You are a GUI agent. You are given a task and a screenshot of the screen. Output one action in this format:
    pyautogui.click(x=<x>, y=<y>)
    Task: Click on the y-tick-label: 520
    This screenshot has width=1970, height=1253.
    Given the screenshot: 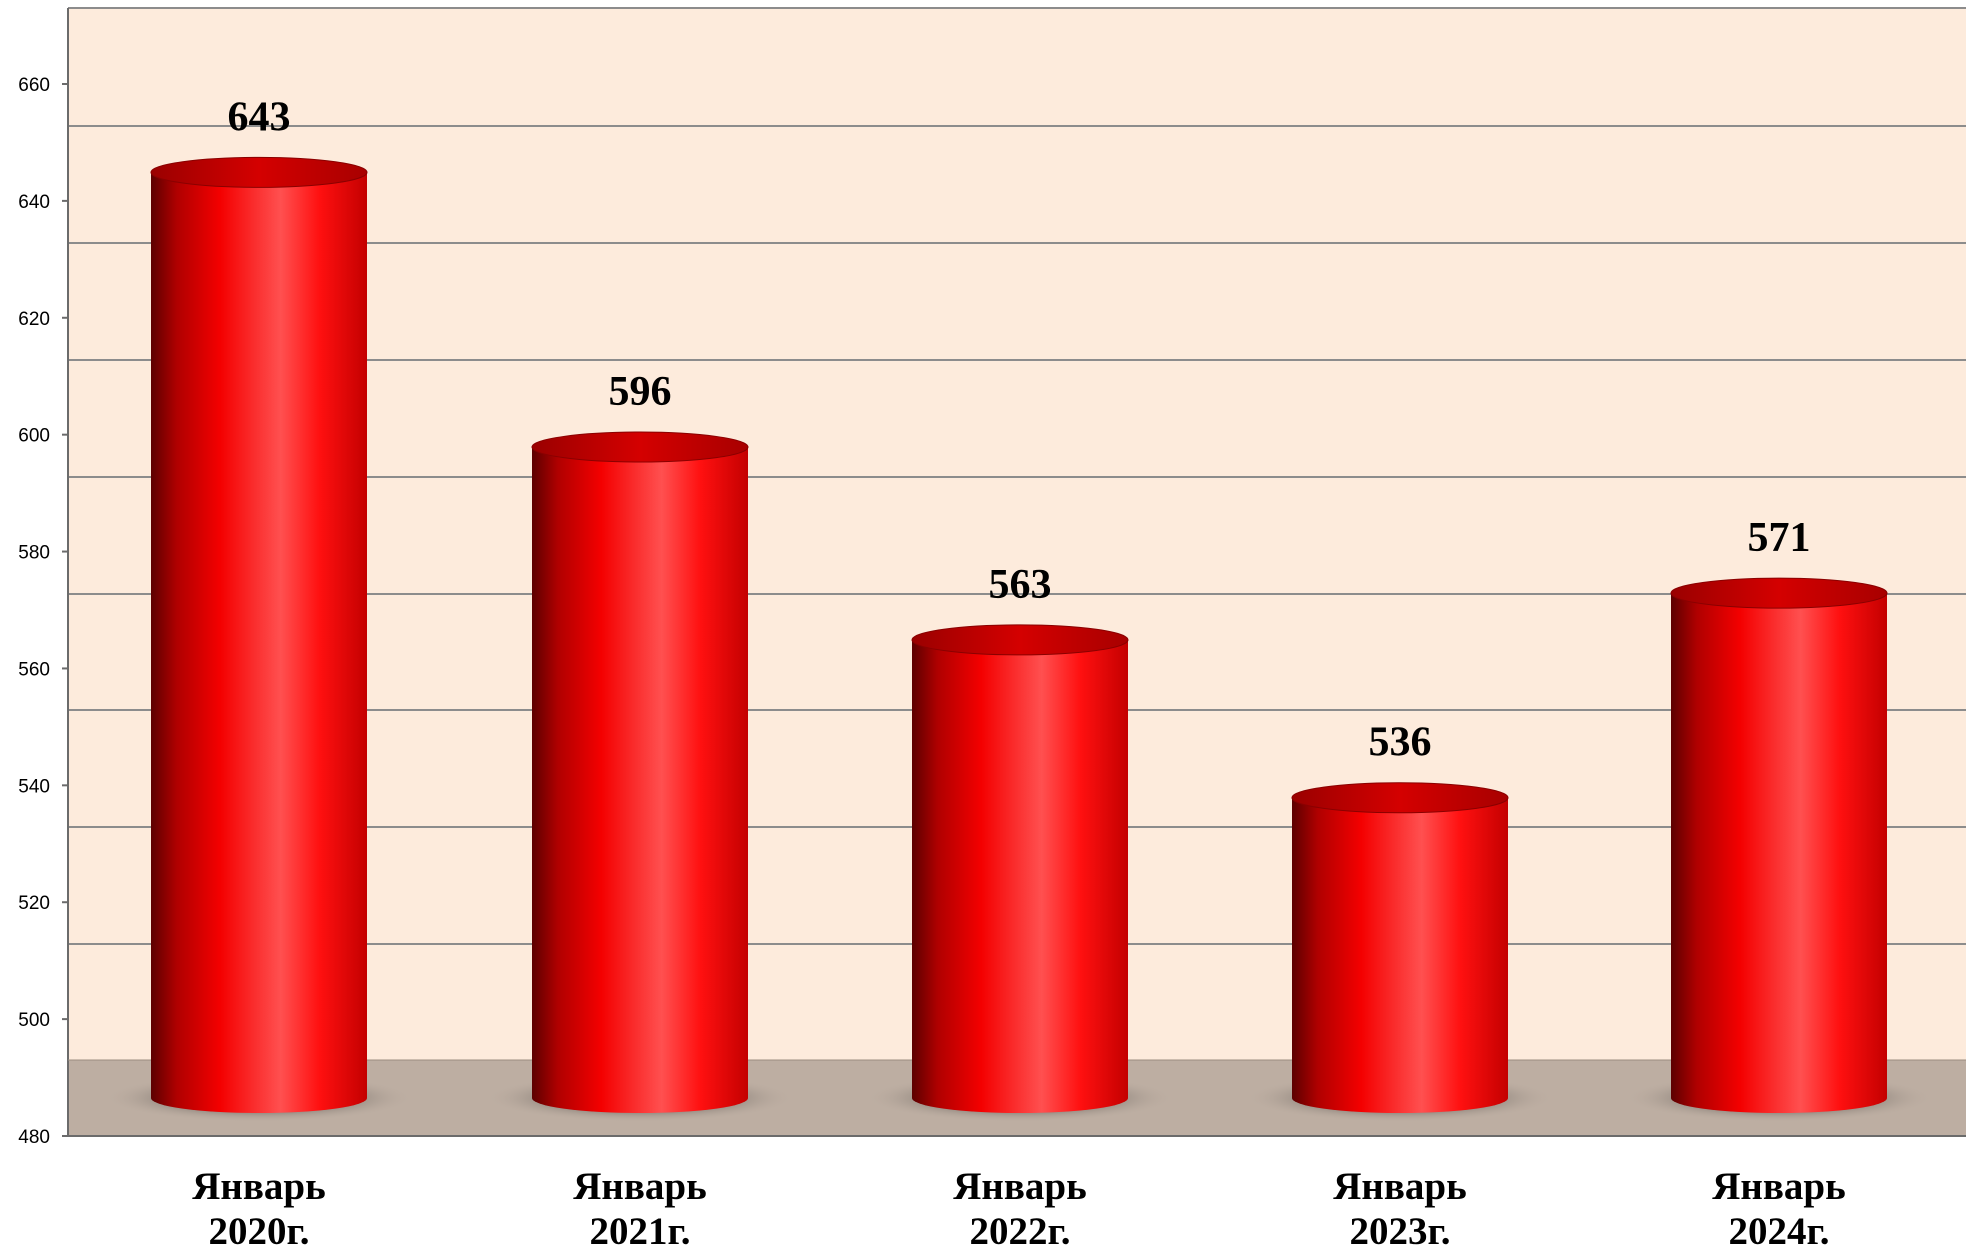 What is the action you would take?
    pyautogui.click(x=34, y=903)
    